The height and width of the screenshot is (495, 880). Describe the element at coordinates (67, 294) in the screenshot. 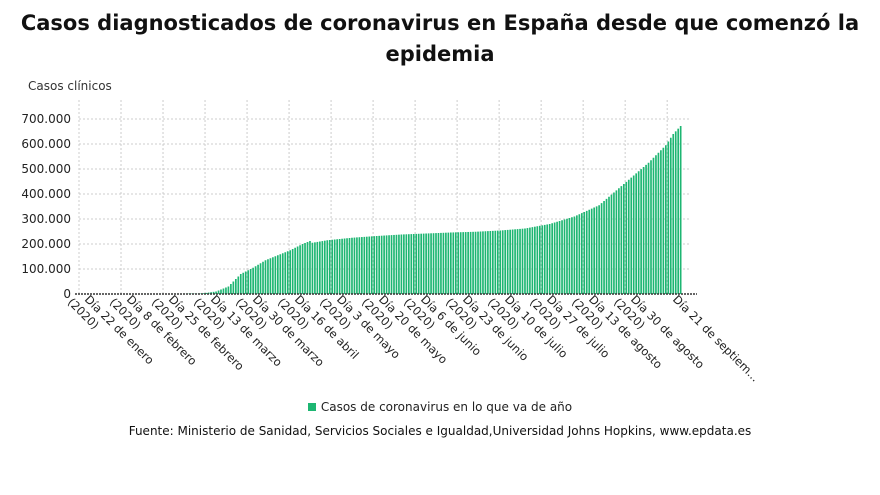

I see `y-tick-label: 0` at that location.